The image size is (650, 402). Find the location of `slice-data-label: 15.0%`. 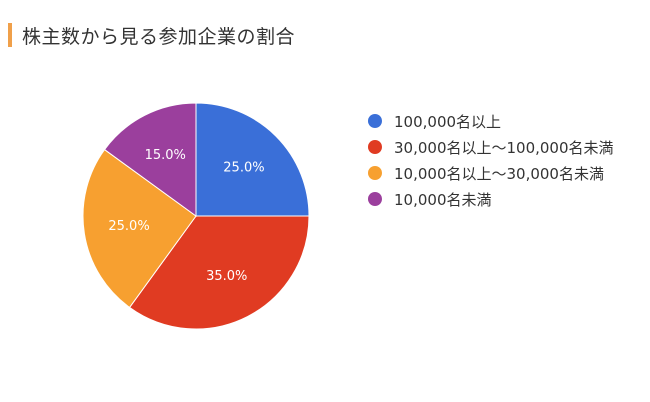

slice-data-label: 15.0% is located at coordinates (165, 155).